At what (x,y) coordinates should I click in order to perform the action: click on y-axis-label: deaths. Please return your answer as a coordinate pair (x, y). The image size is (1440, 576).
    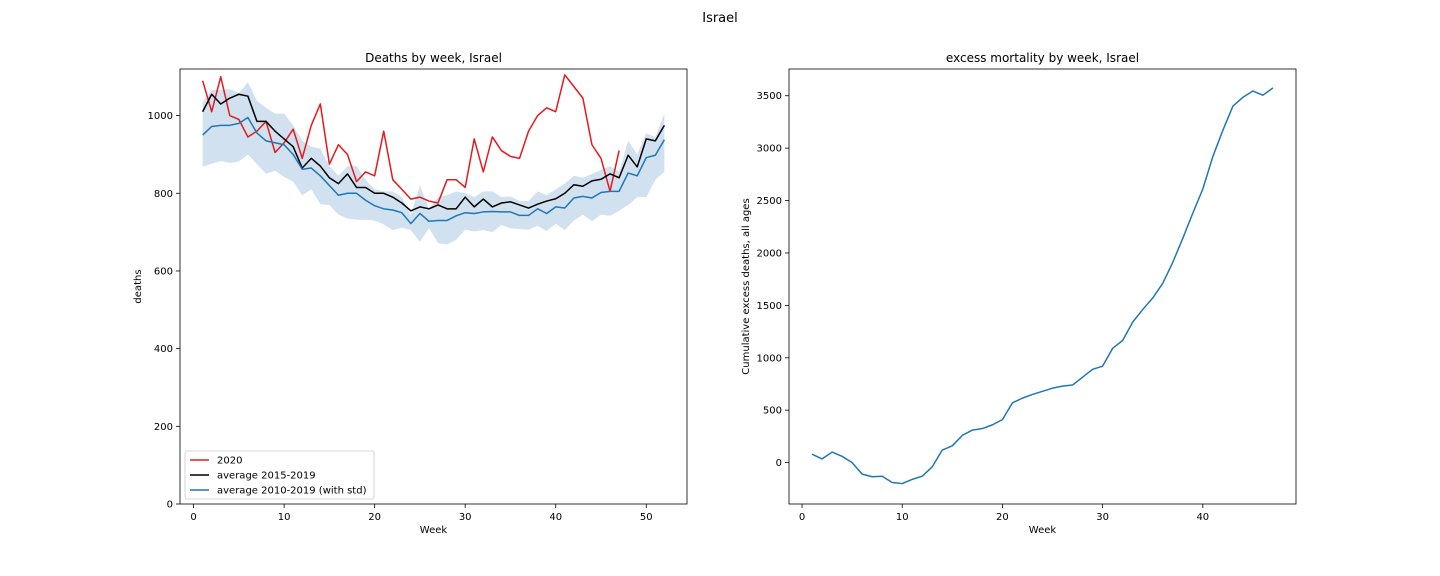
    Looking at the image, I should click on (138, 286).